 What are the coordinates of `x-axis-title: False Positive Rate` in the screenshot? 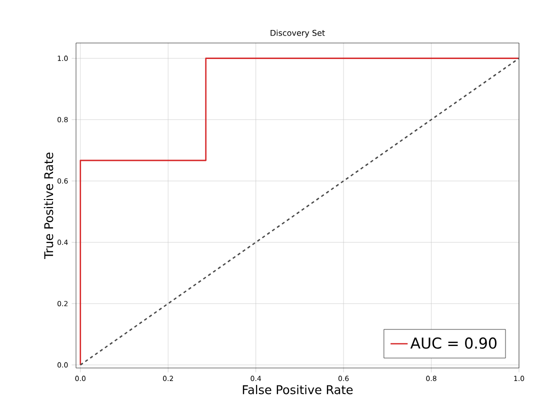 It's located at (297, 389).